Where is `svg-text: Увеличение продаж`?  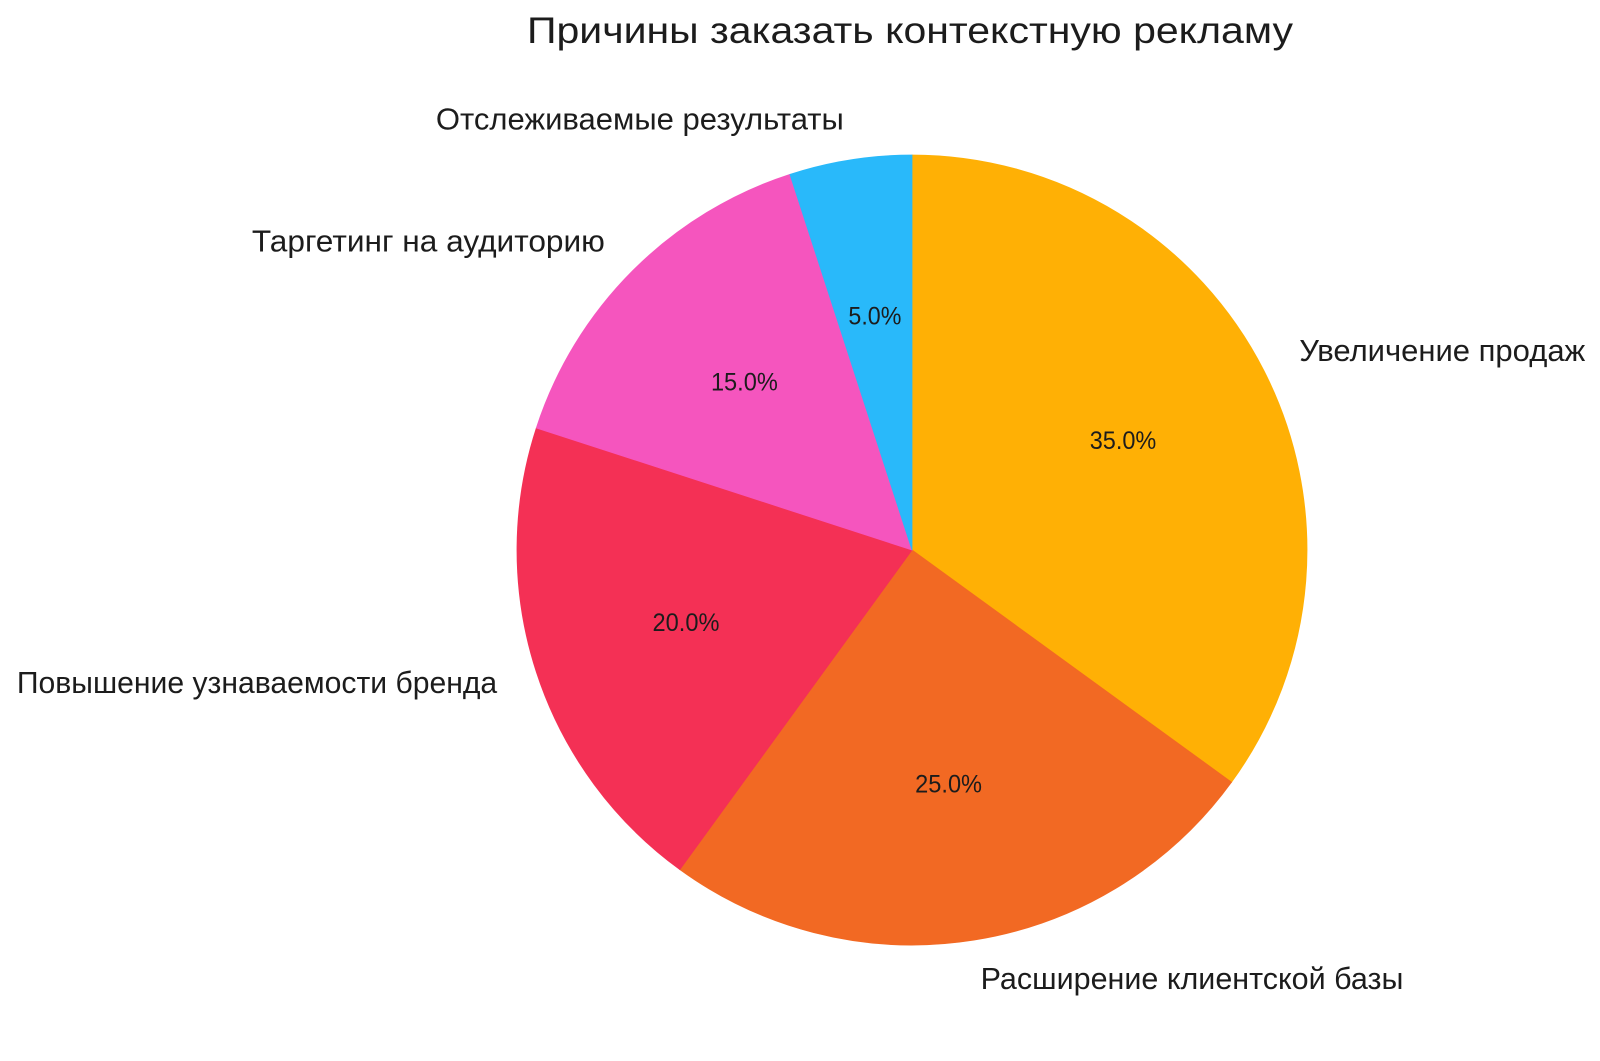 svg-text: Увеличение продаж is located at coordinates (1442, 350).